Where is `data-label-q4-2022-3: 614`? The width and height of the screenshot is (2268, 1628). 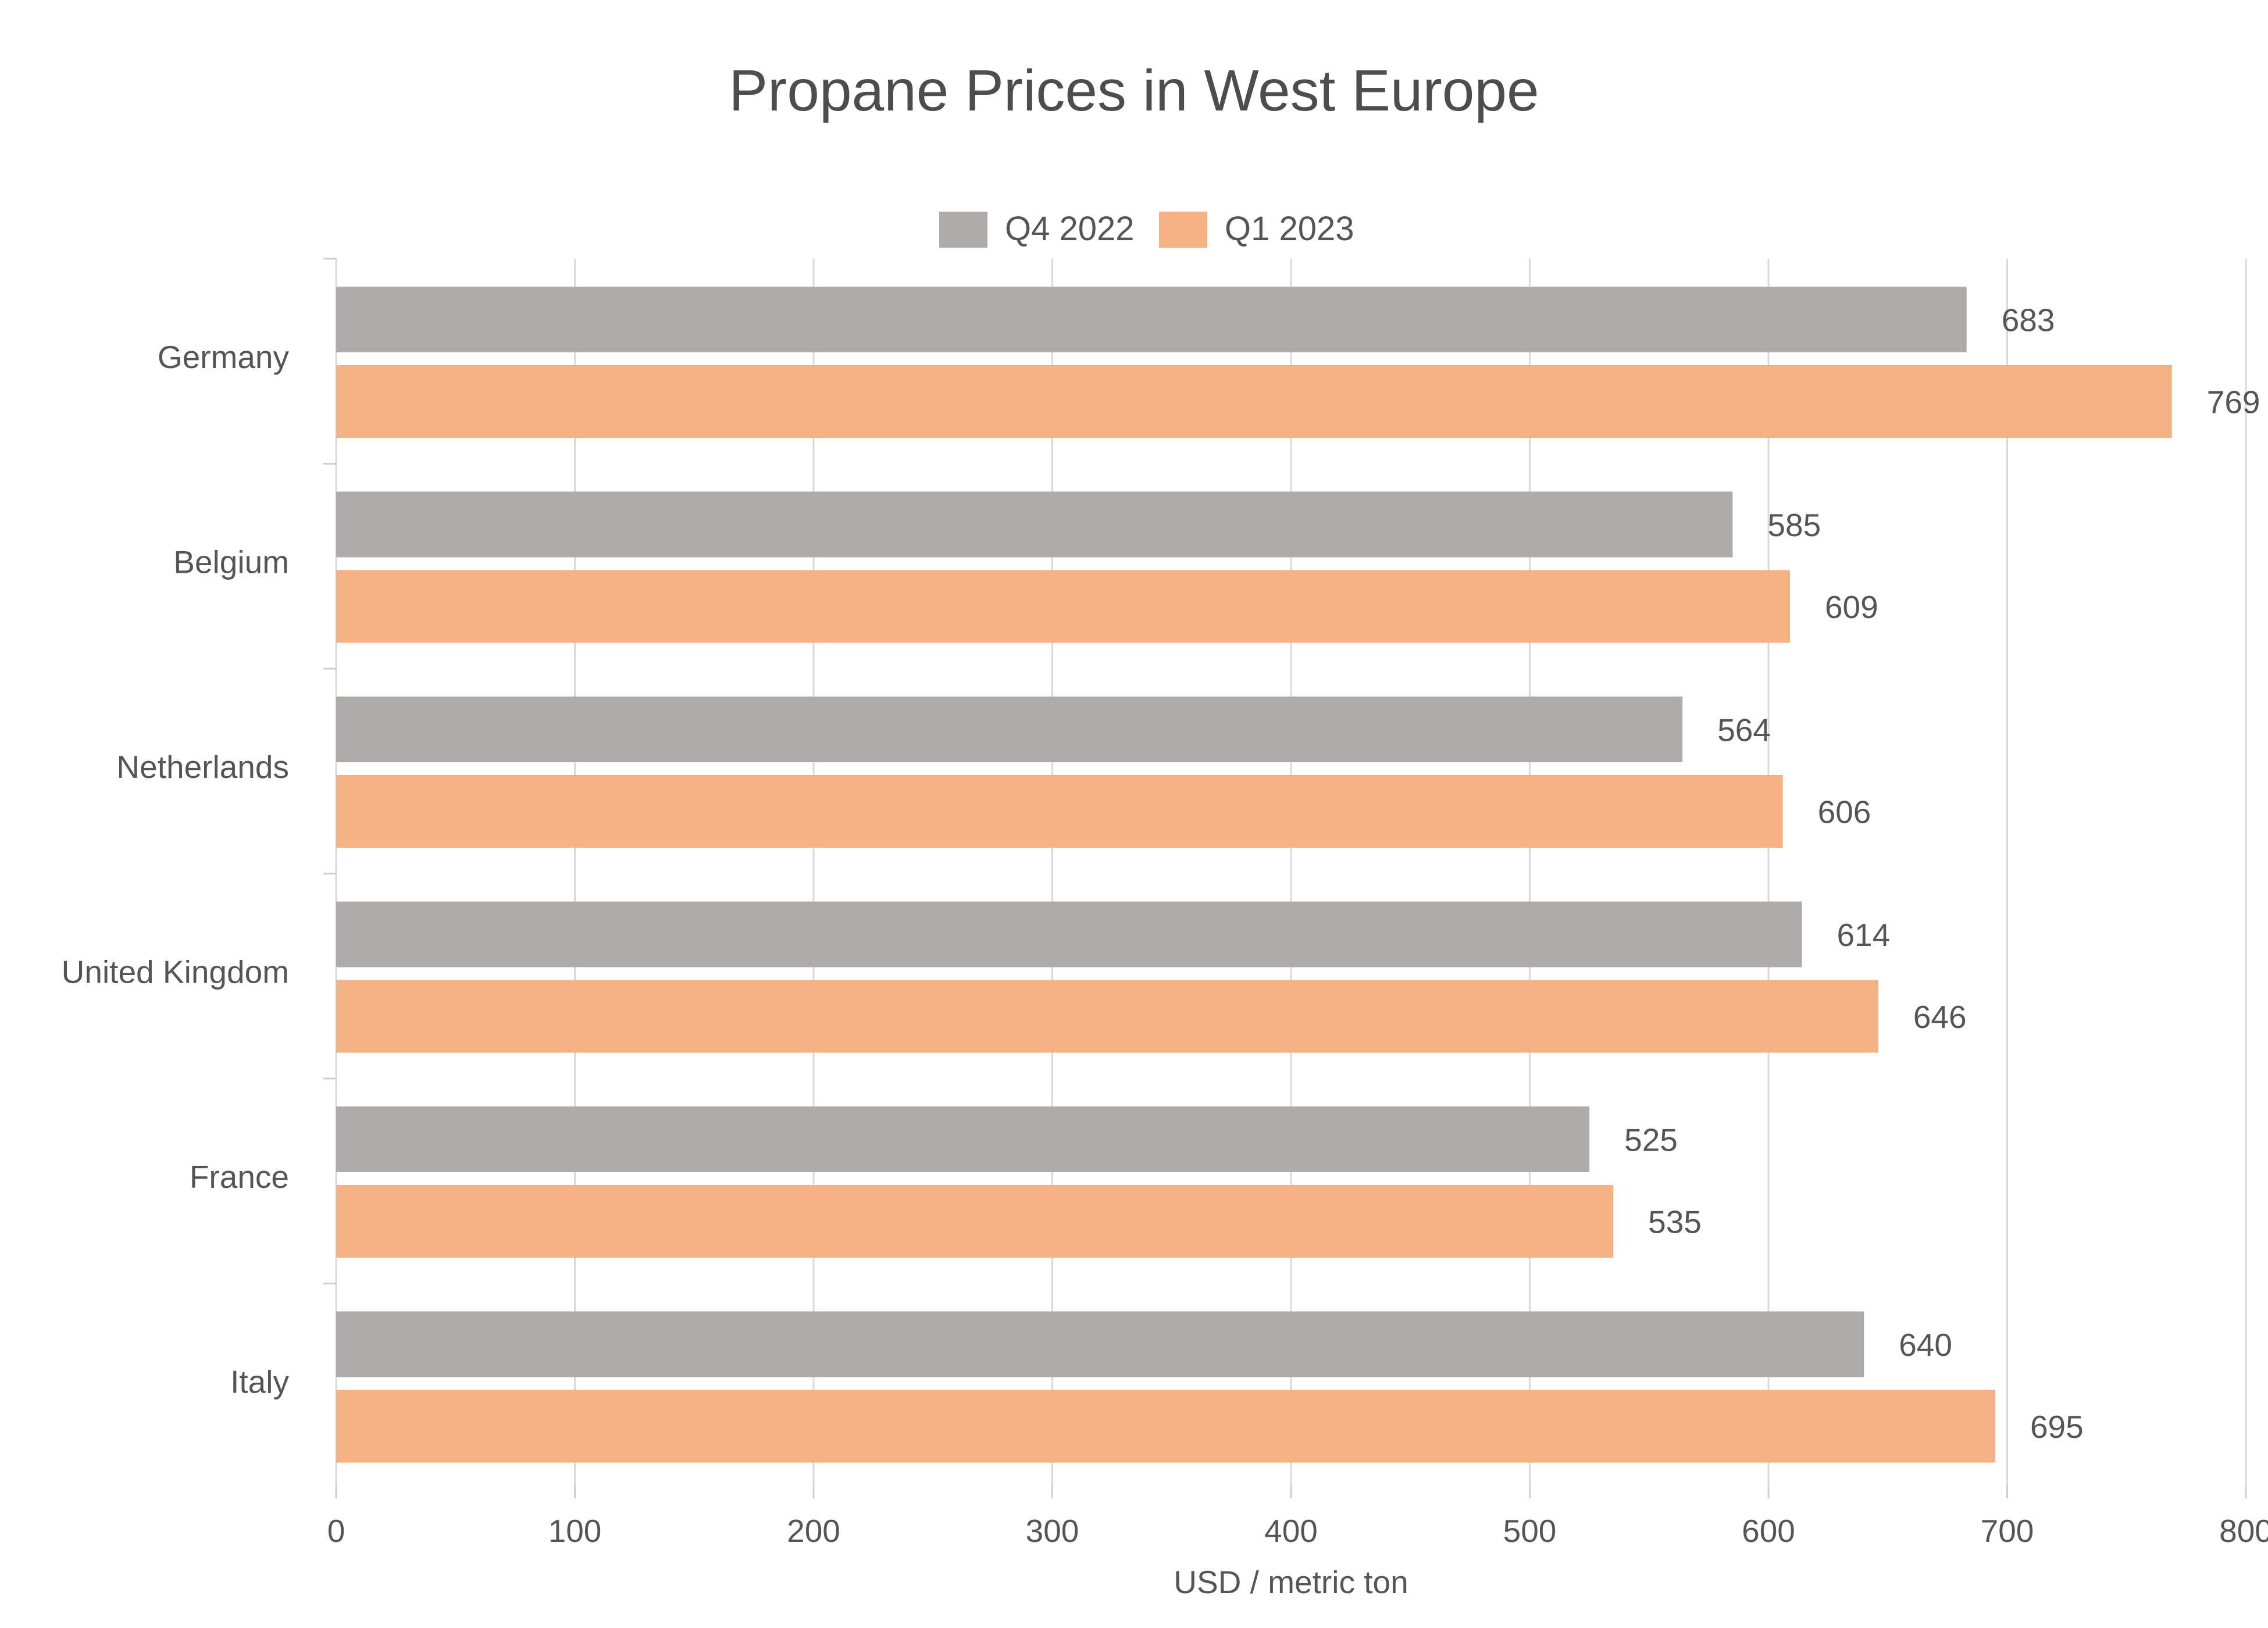 data-label-q4-2022-3: 614 is located at coordinates (1863, 935).